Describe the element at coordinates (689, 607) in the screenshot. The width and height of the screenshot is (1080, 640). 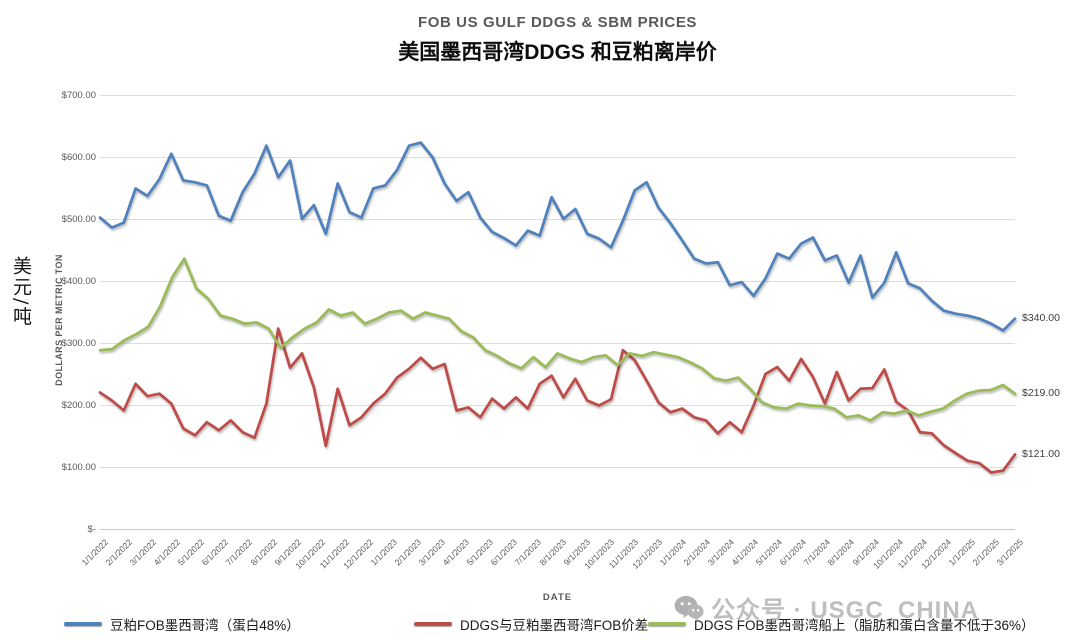
I see `wechat-icon` at that location.